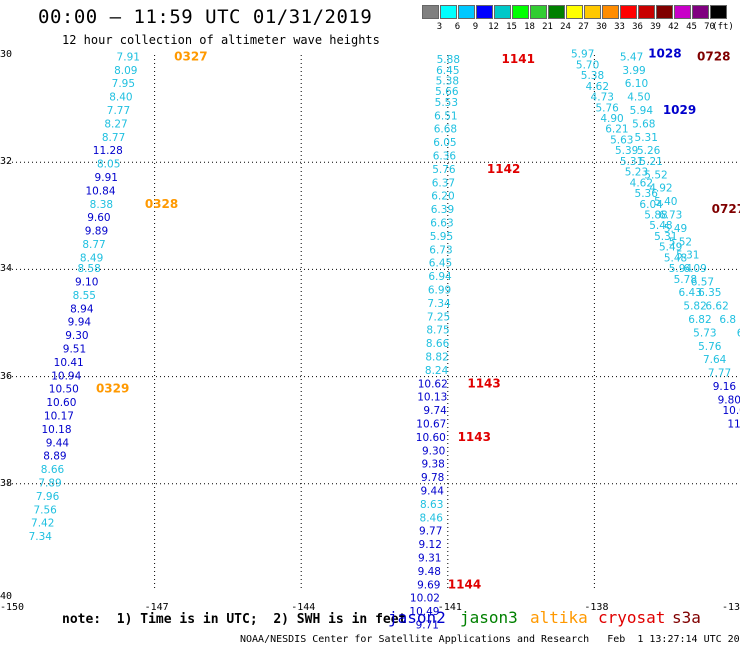 This screenshot has height=650, width=740. What do you see at coordinates (6, 376) in the screenshot?
I see `y-tick-label: -36` at bounding box center [6, 376].